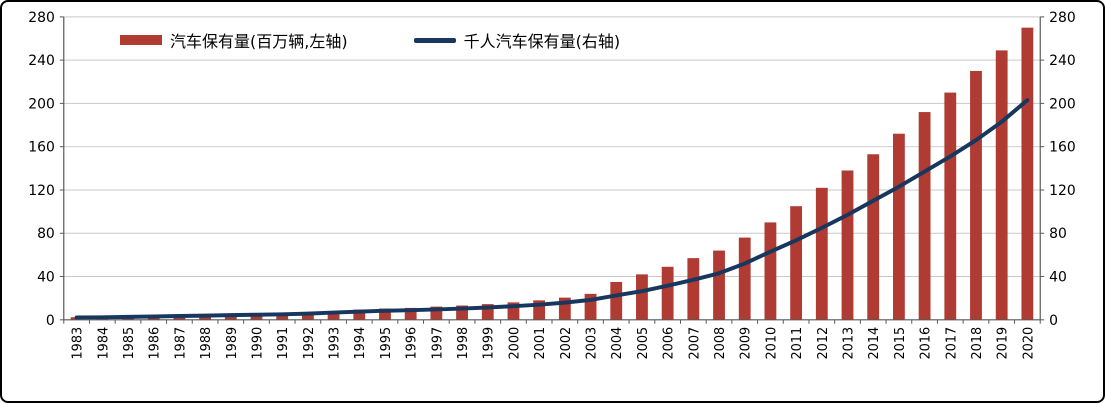  What do you see at coordinates (1058, 234) in the screenshot?
I see `y-tick-label-right: 80` at bounding box center [1058, 234].